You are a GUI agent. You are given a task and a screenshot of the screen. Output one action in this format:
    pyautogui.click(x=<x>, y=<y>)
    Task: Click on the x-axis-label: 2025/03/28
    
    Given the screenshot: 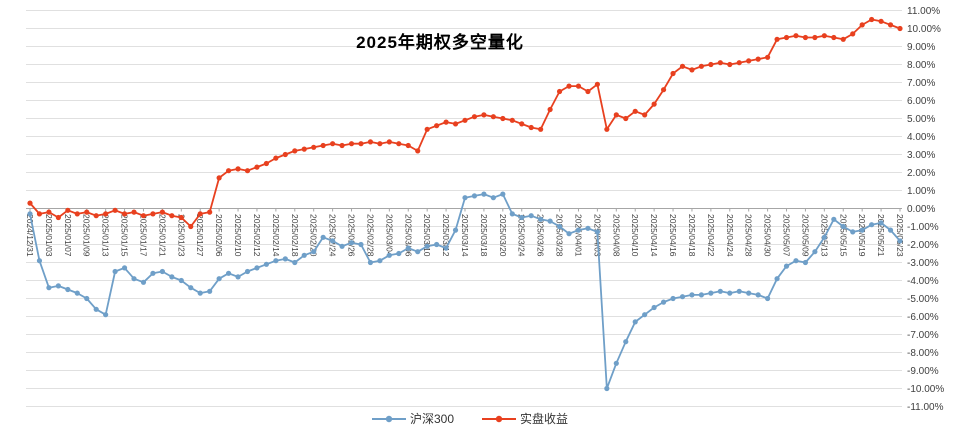 What is the action you would take?
    pyautogui.click(x=560, y=235)
    